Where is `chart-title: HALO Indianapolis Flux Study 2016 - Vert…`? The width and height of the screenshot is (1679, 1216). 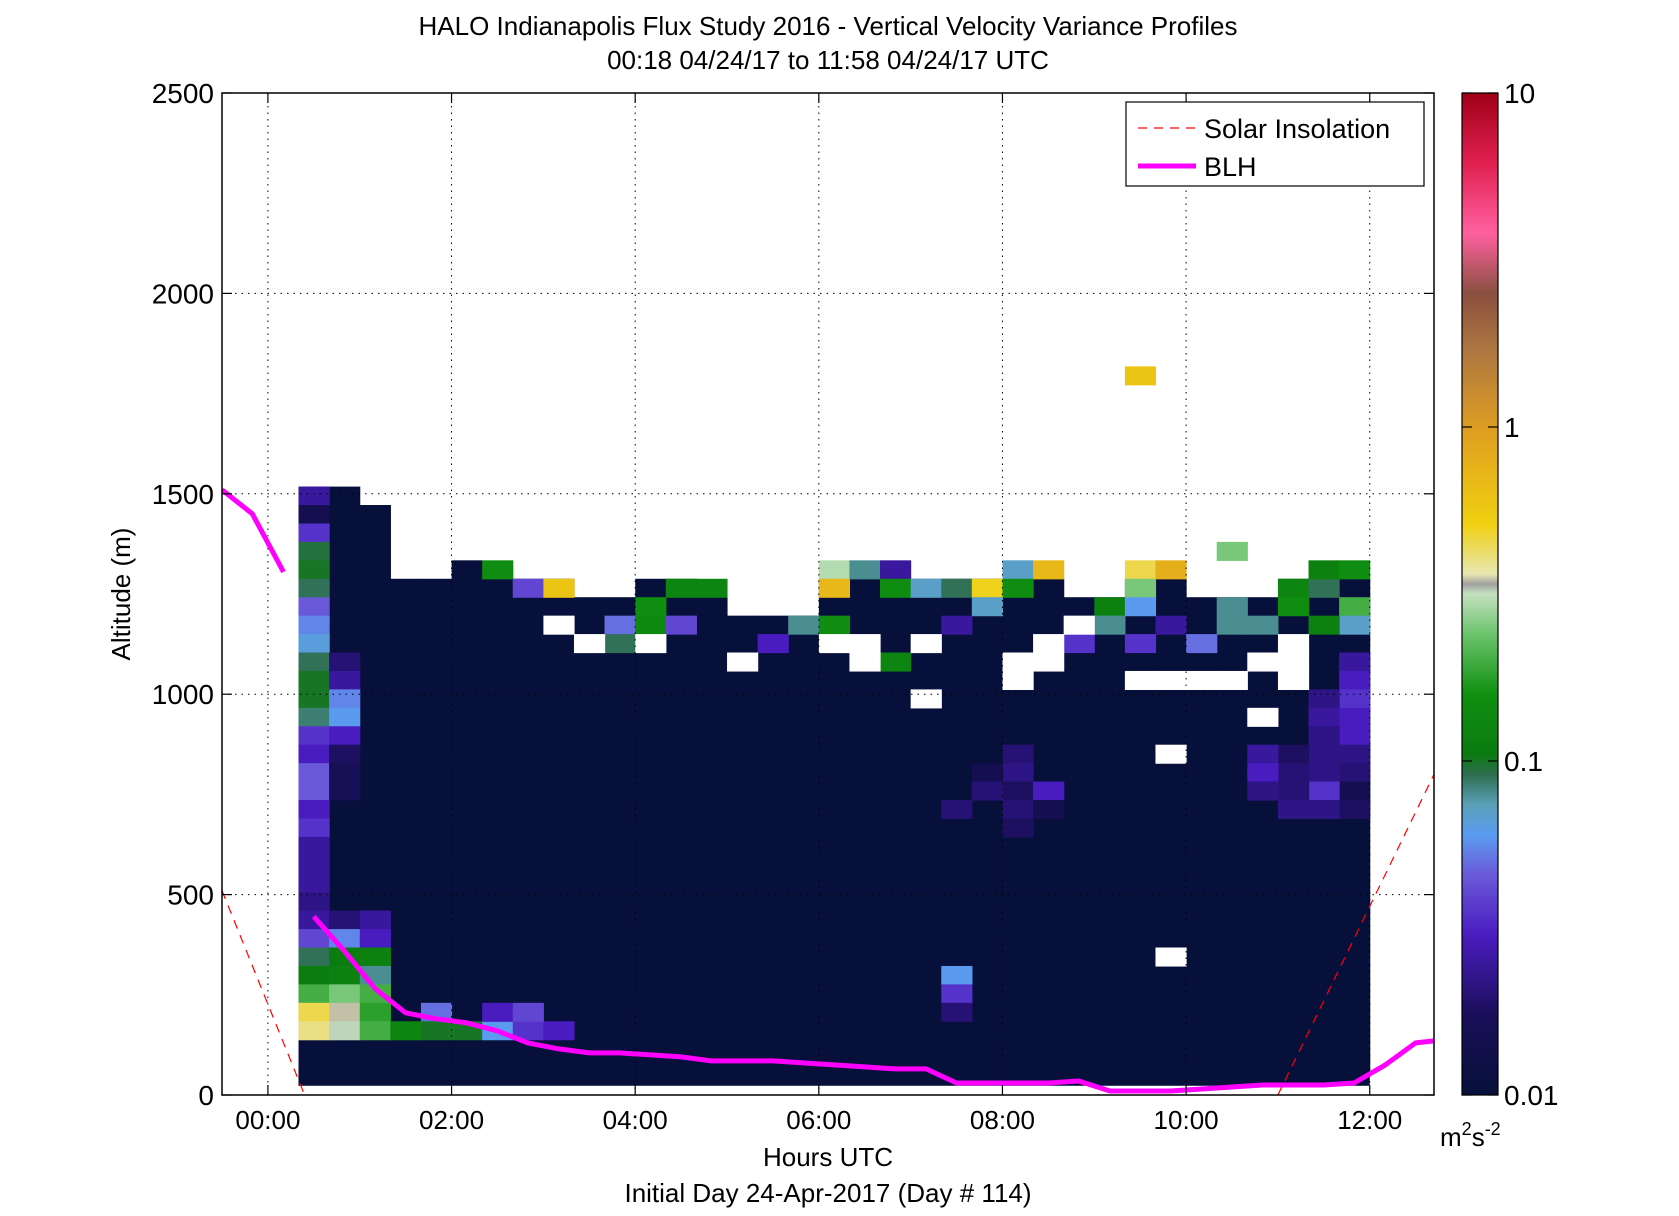
chart-title: HALO Indianapolis Flux Study 2016 - Vert… is located at coordinates (828, 26).